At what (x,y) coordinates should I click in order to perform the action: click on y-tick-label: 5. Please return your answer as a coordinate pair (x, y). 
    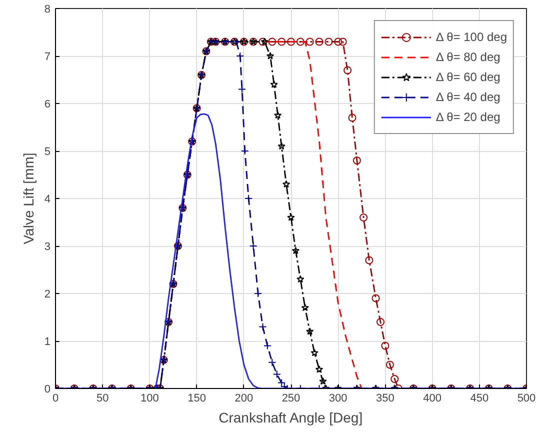
    Looking at the image, I should click on (47, 152).